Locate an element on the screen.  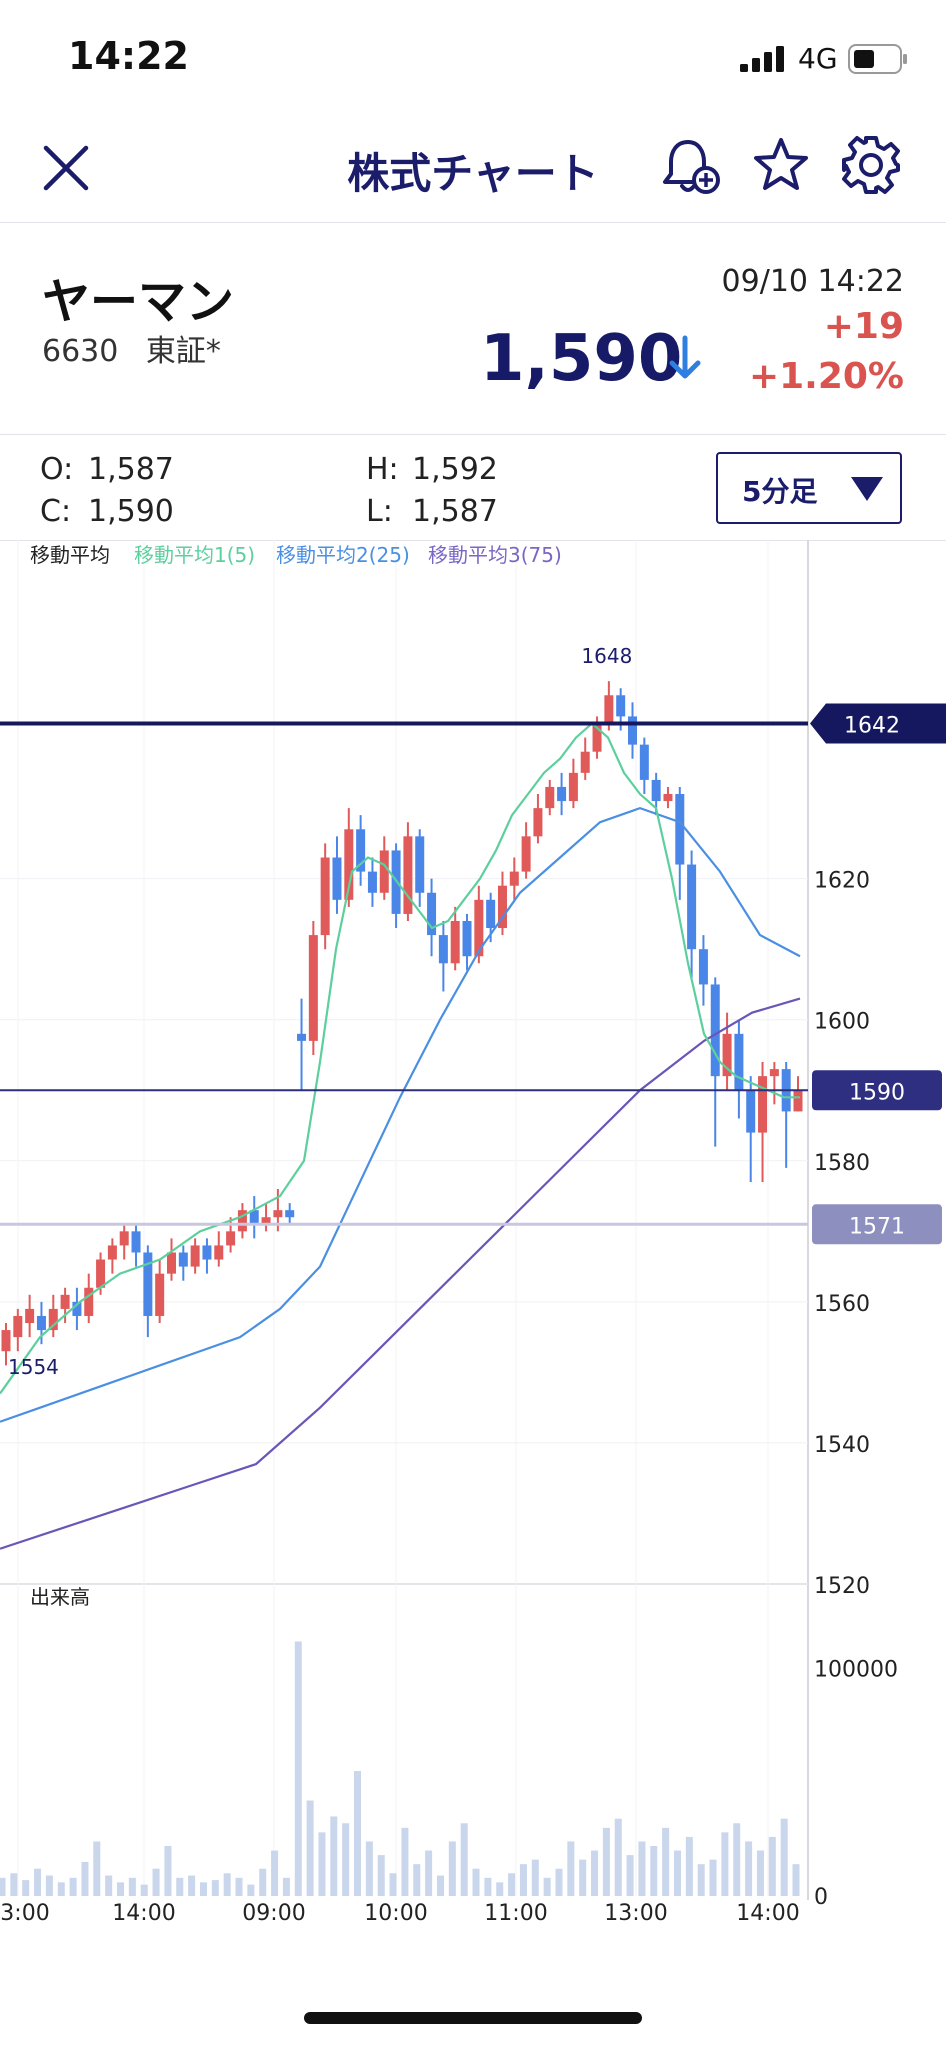
current-price-tag is located at coordinates (877, 1090).